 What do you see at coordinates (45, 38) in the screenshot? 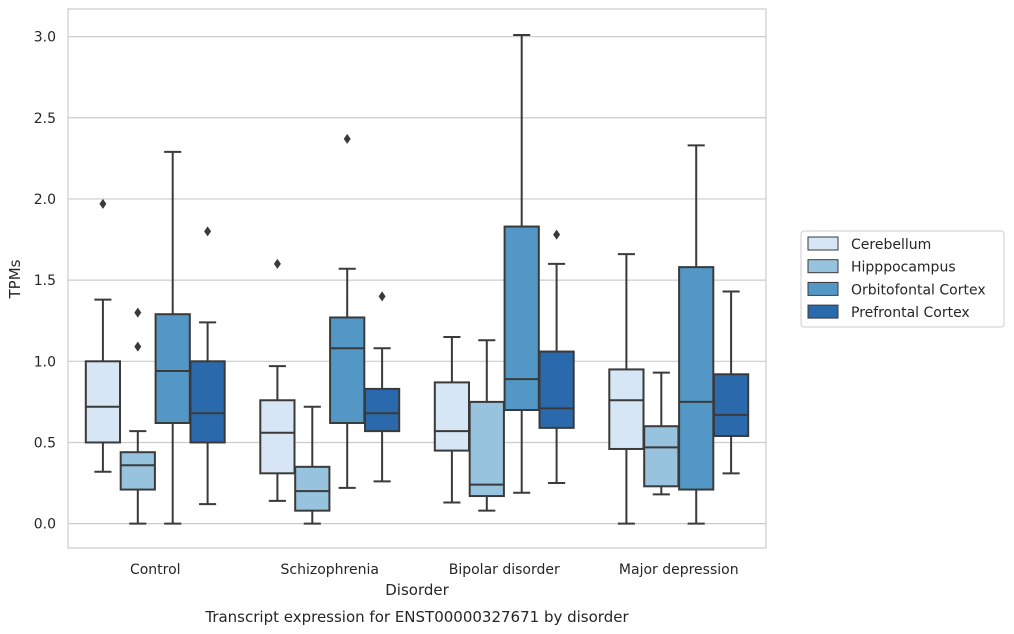
I see `y-tick-label: 3.0` at bounding box center [45, 38].